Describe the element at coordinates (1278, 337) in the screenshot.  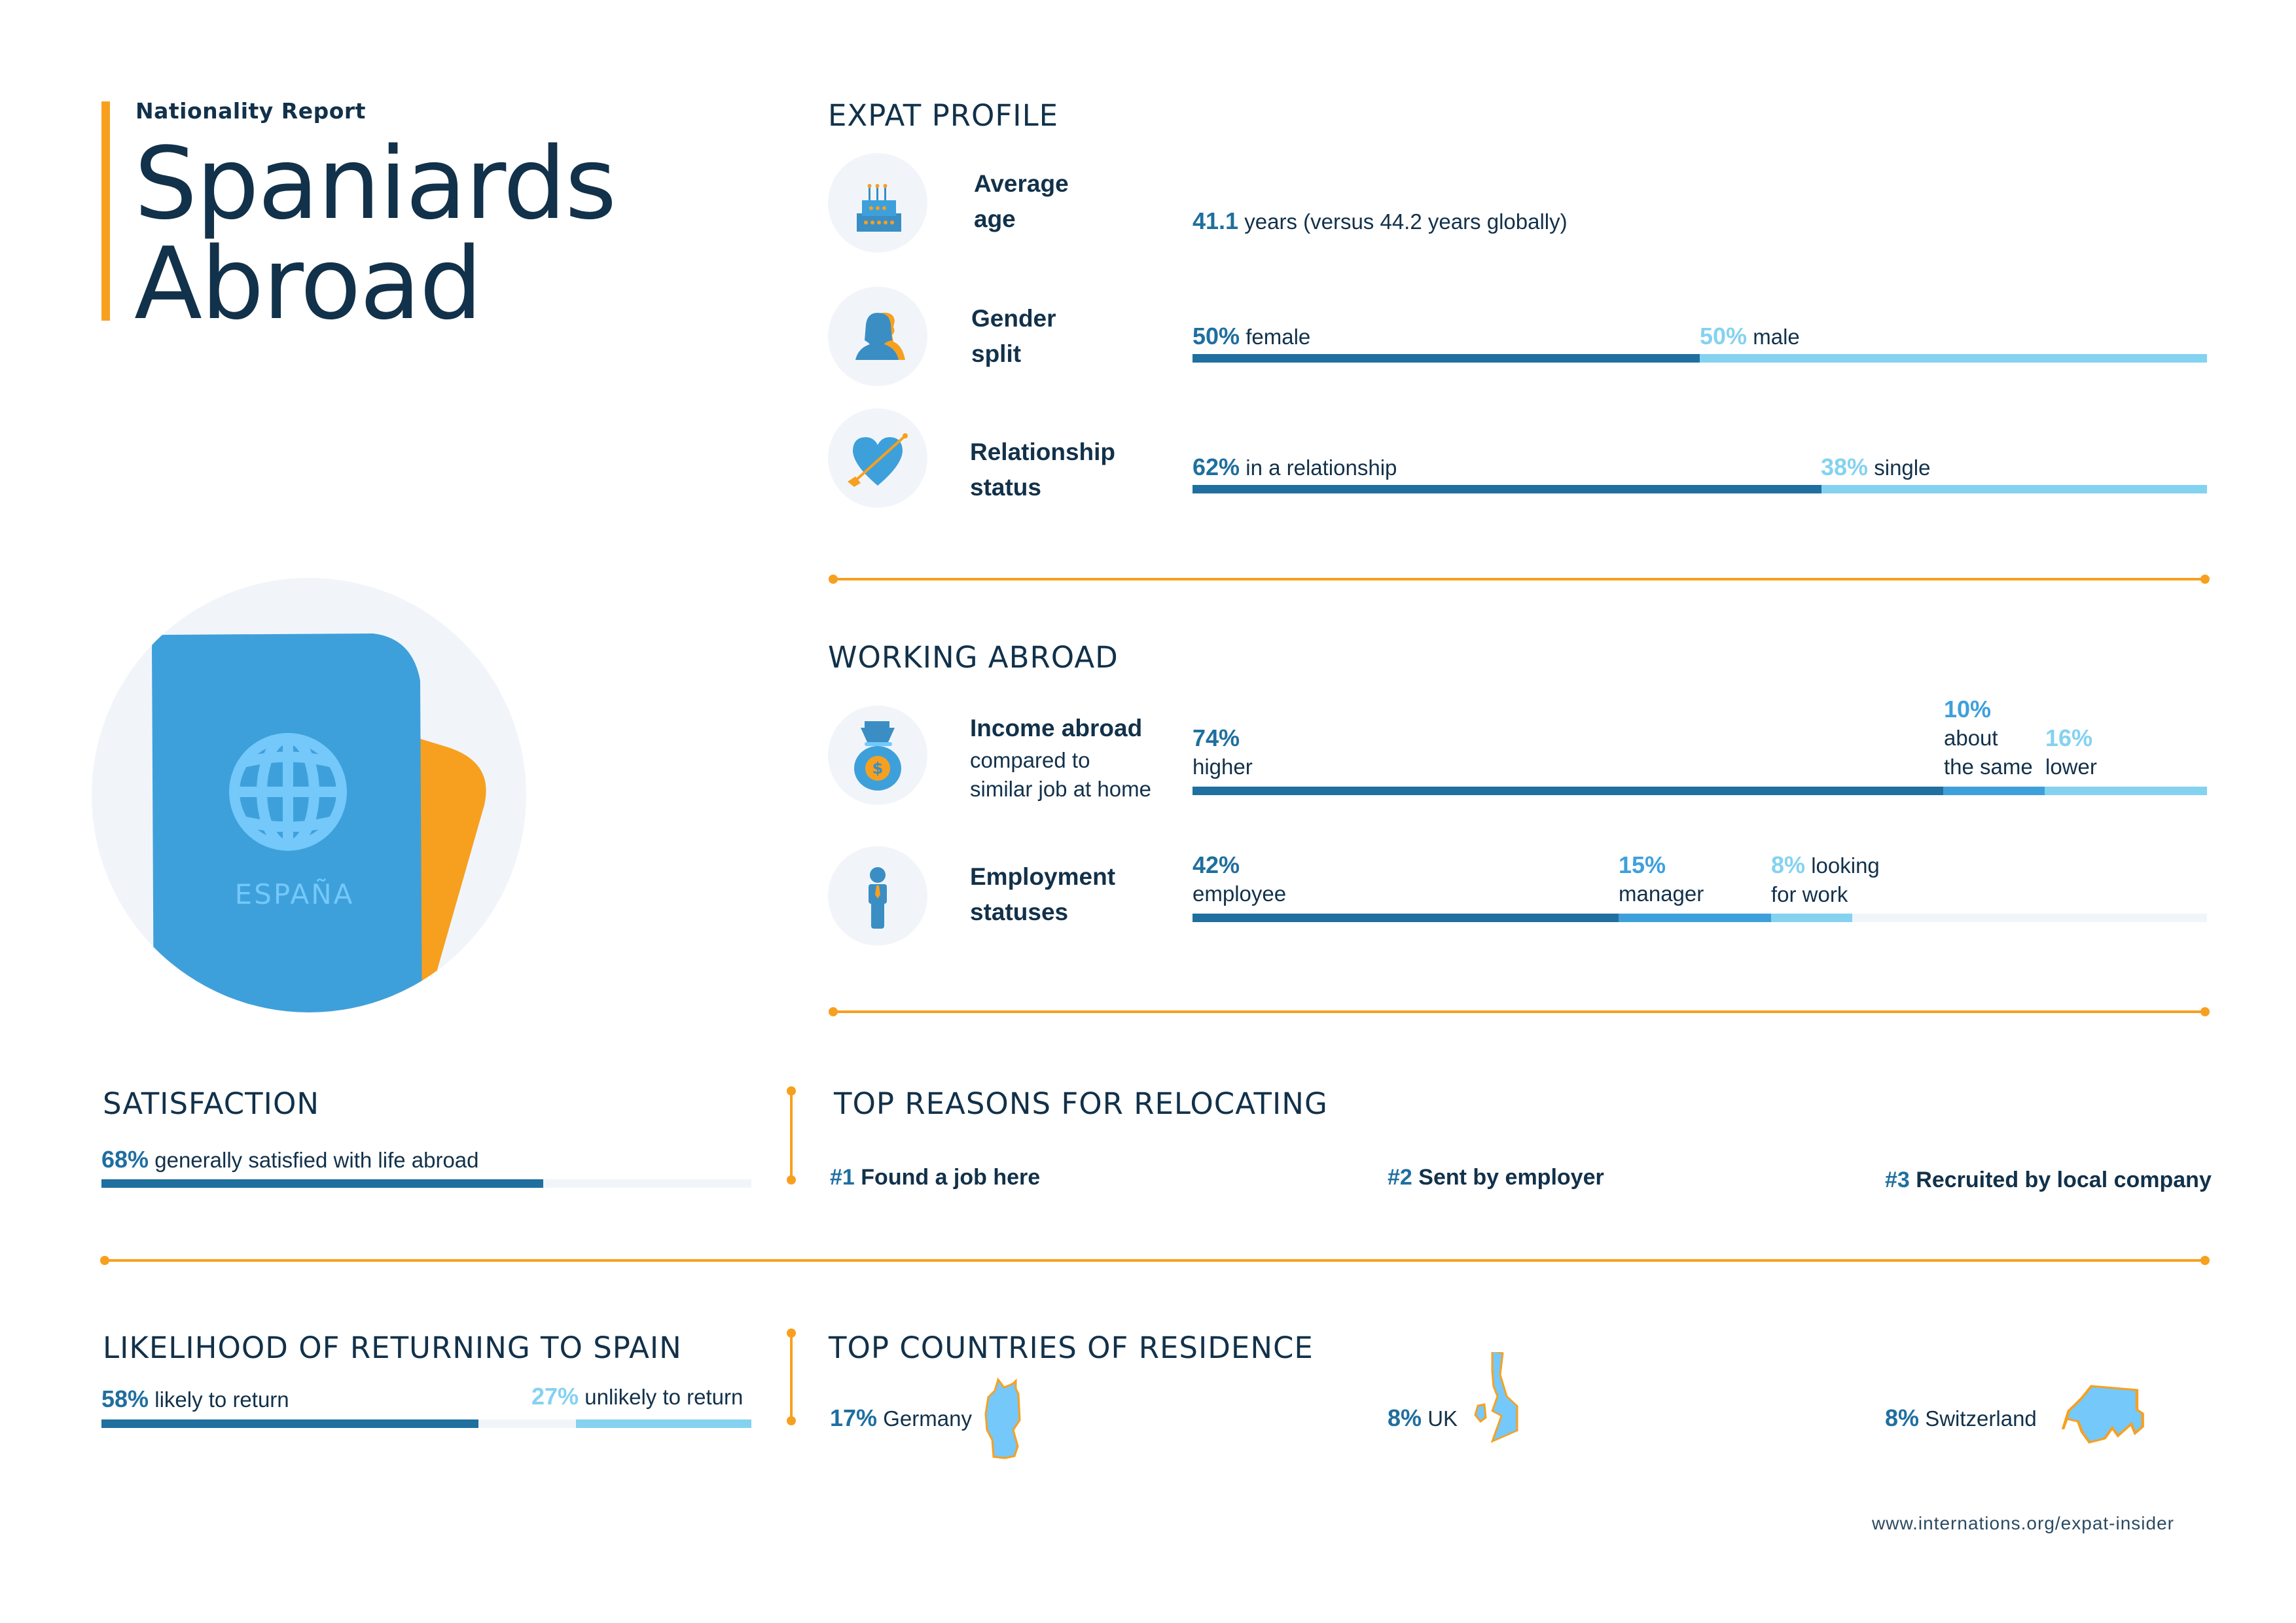
I see `gender-female-text: female` at that location.